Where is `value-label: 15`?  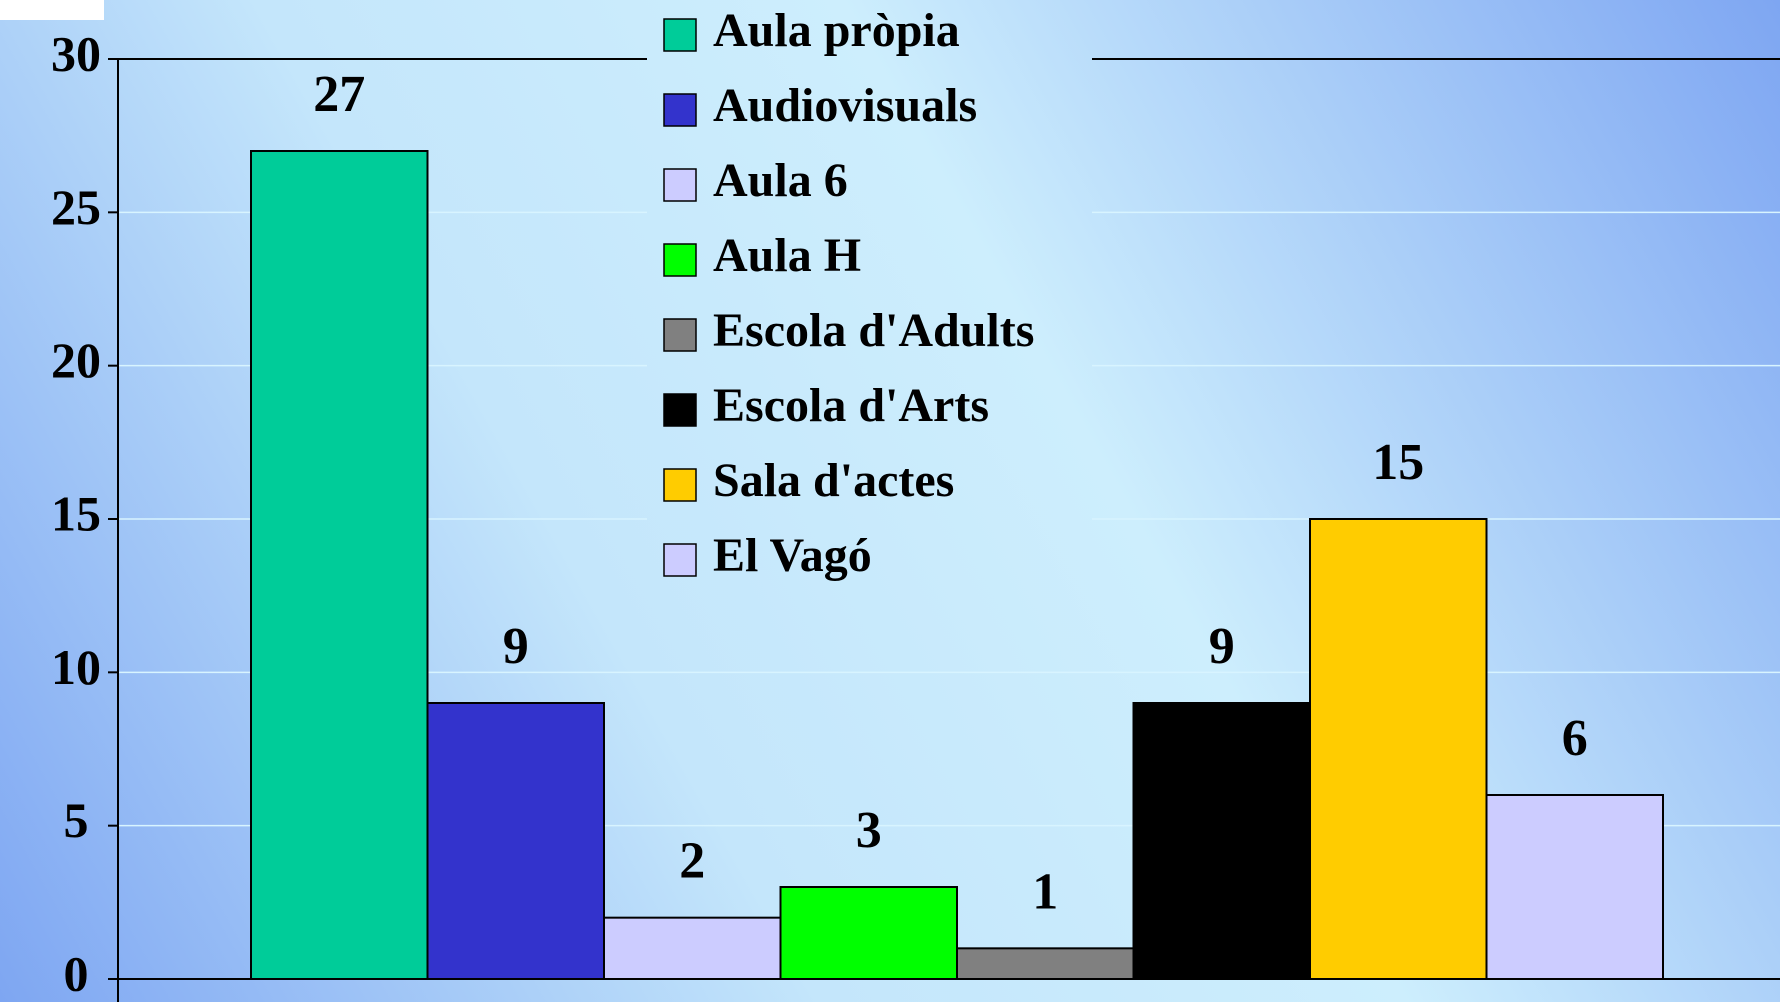
value-label: 15 is located at coordinates (1398, 462).